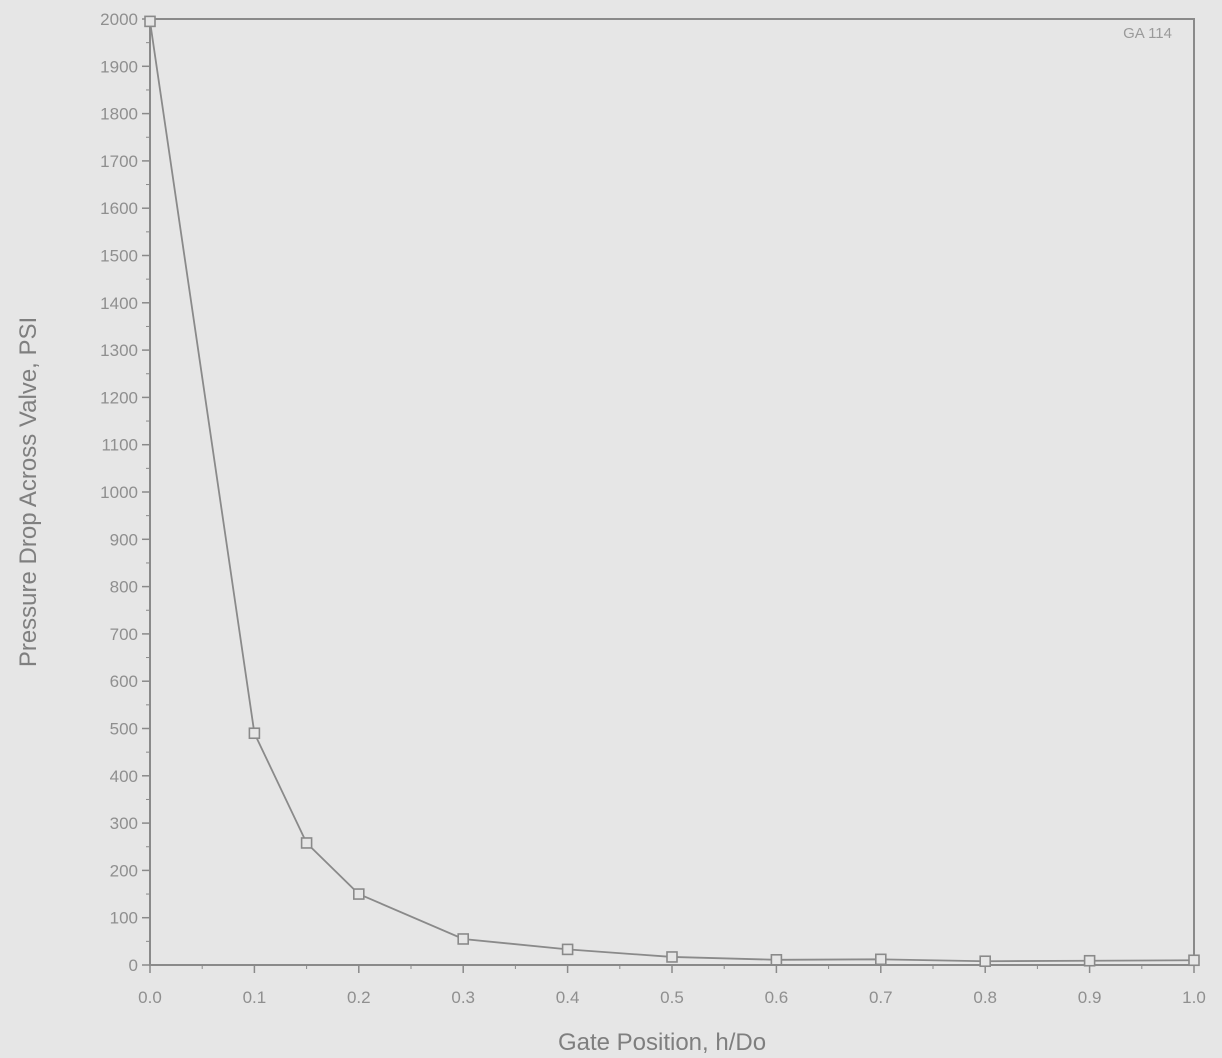  Describe the element at coordinates (124, 918) in the screenshot. I see `y-tick-label: 100` at that location.